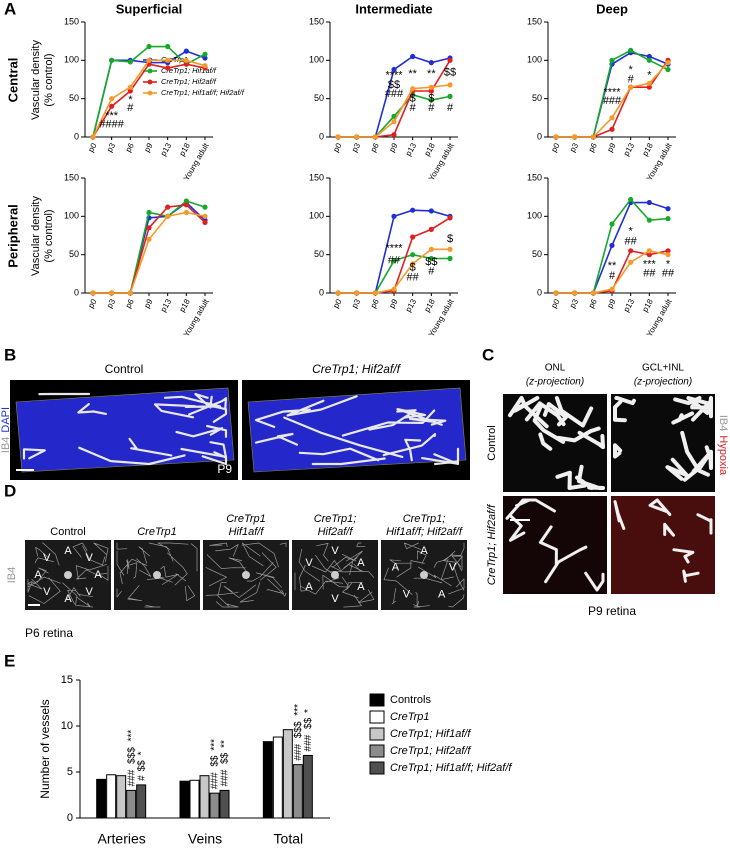  What do you see at coordinates (413, 278) in the screenshot?
I see `significance-mark: ##` at bounding box center [413, 278].